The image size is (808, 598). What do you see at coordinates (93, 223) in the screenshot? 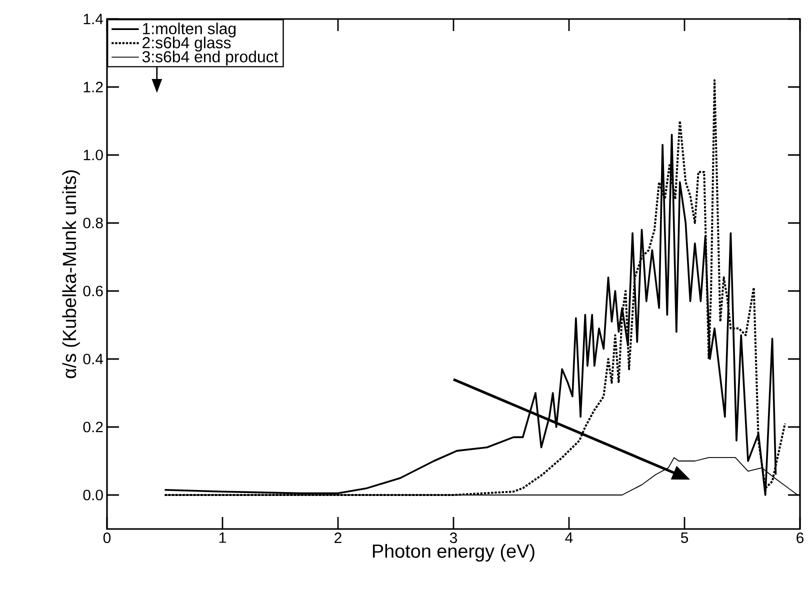
I see `y-tick-label: 0.8` at bounding box center [93, 223].